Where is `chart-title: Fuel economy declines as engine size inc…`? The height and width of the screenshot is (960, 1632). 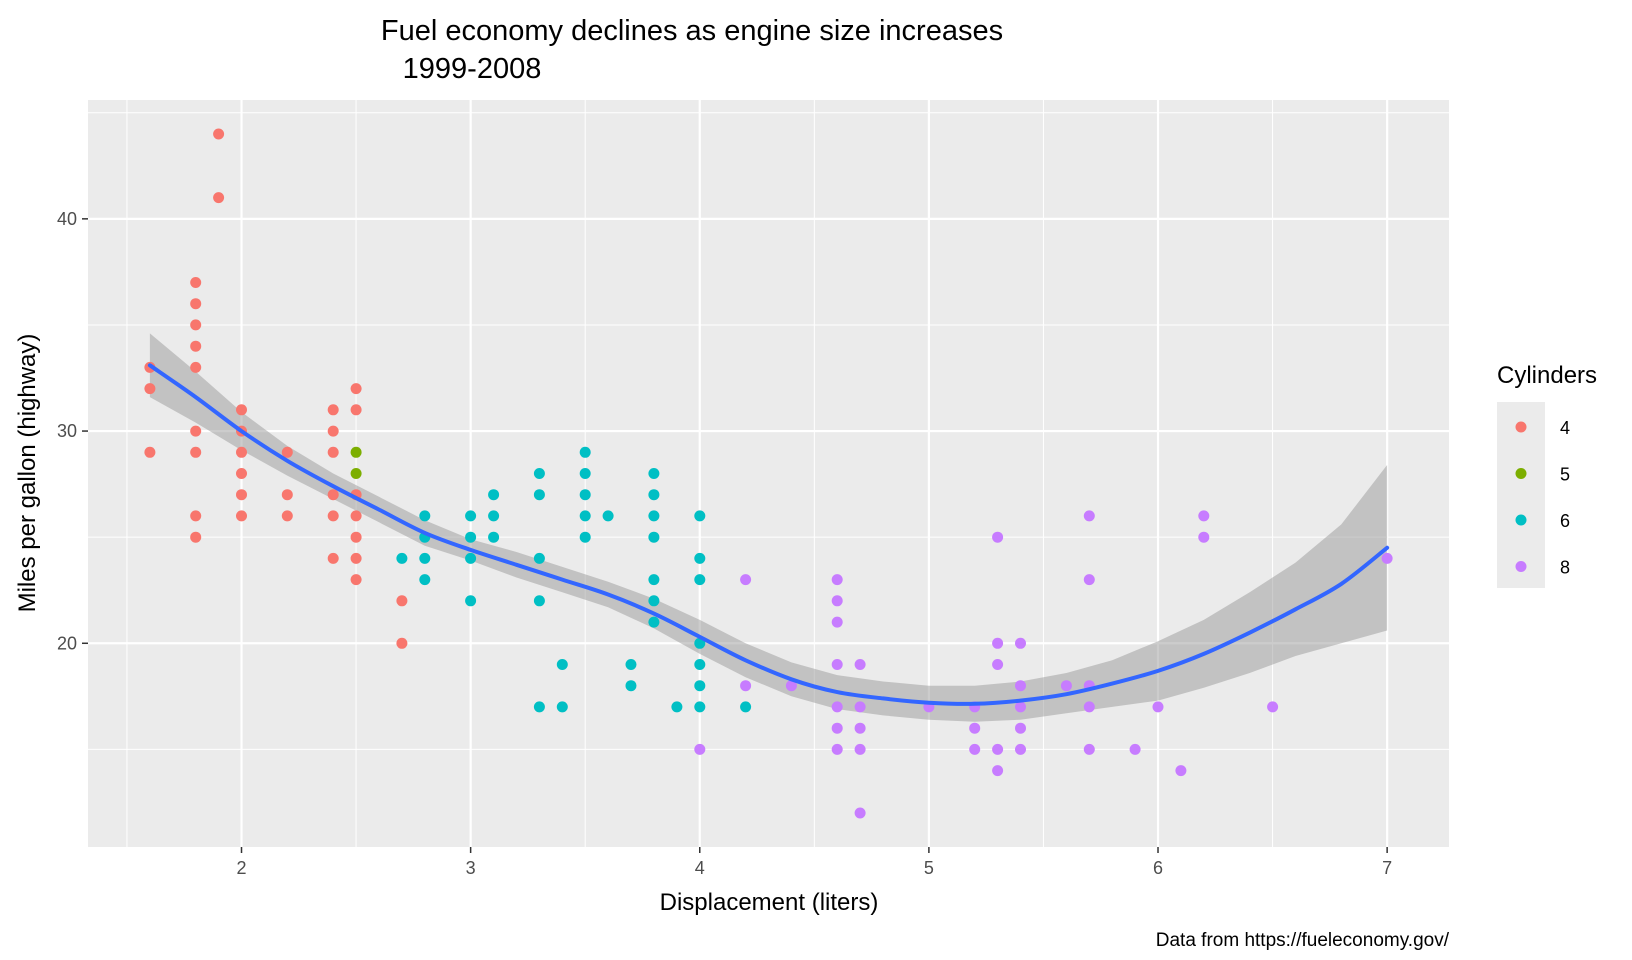 chart-title: Fuel economy declines as engine size inc… is located at coordinates (692, 31).